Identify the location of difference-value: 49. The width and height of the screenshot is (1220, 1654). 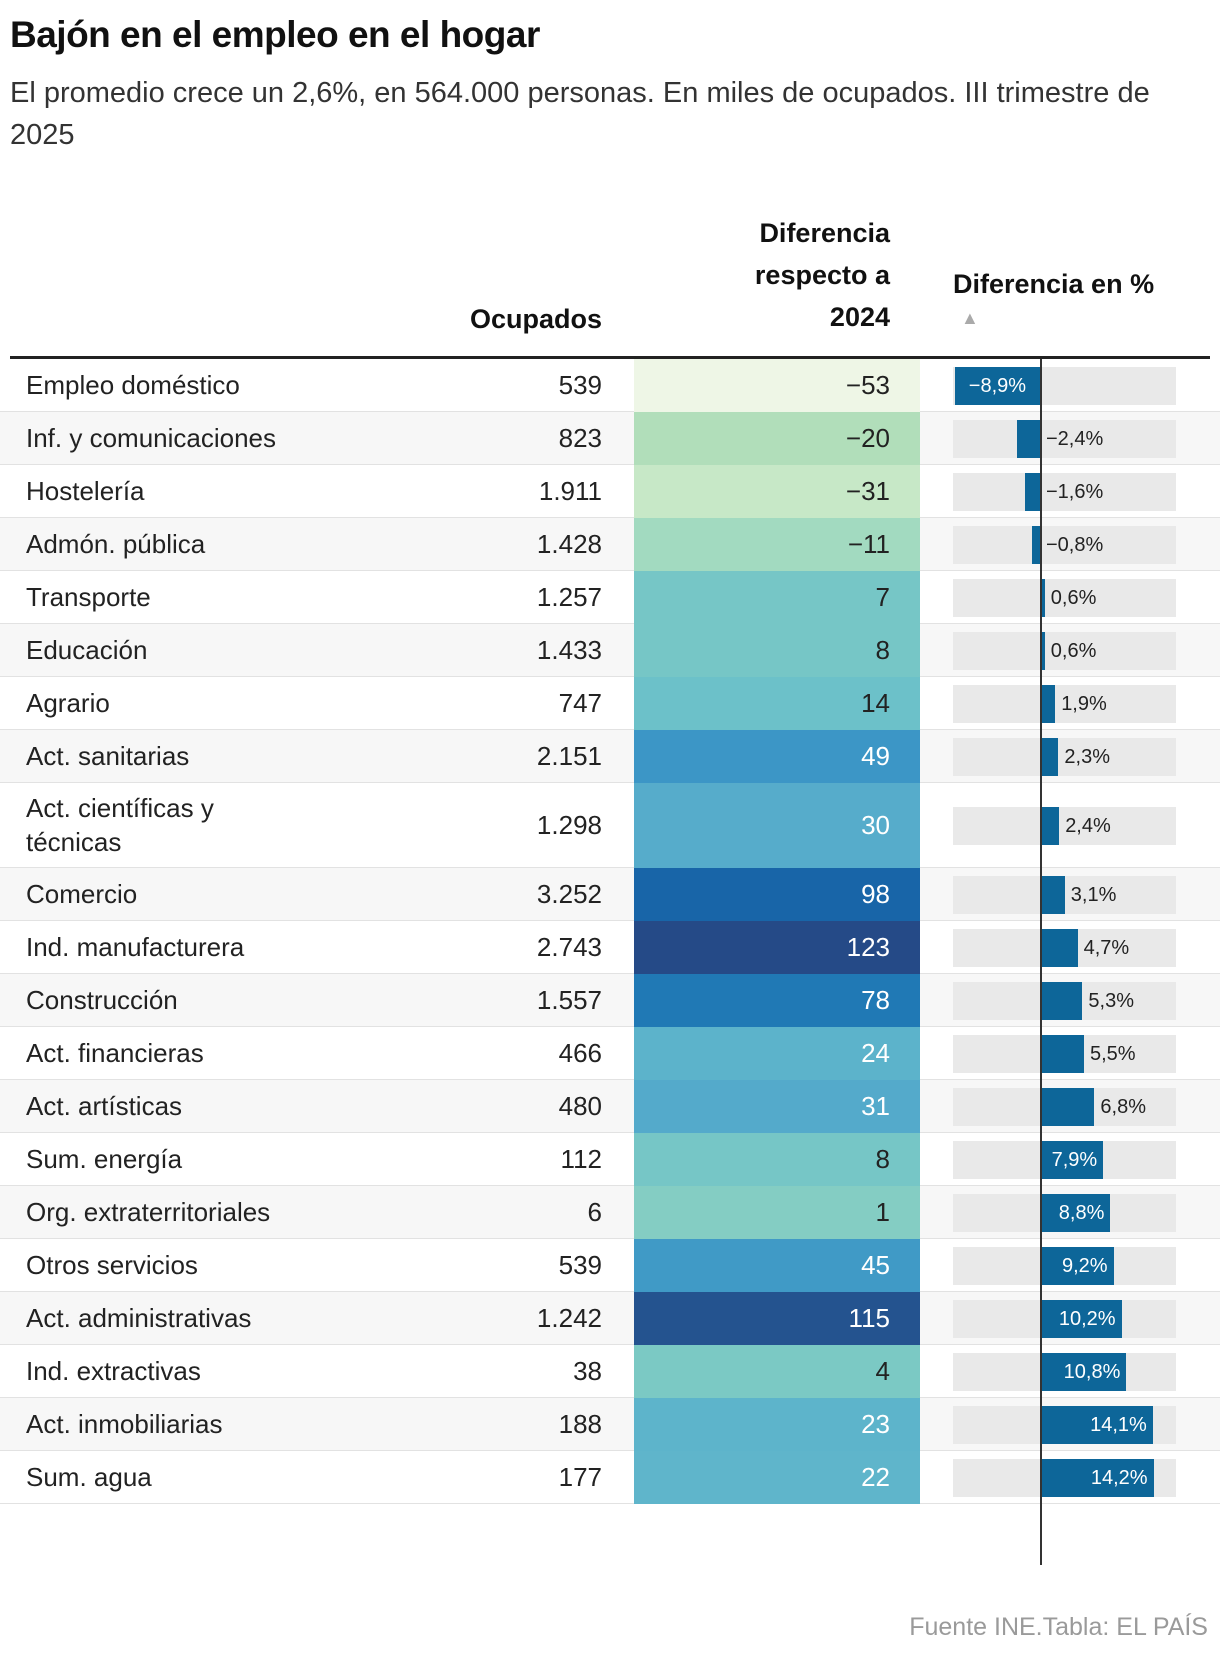
(875, 755).